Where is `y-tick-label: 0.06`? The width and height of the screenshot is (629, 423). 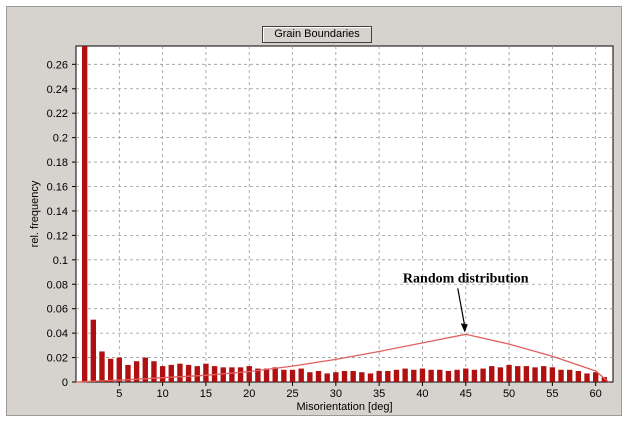
y-tick-label: 0.06 is located at coordinates (57, 310).